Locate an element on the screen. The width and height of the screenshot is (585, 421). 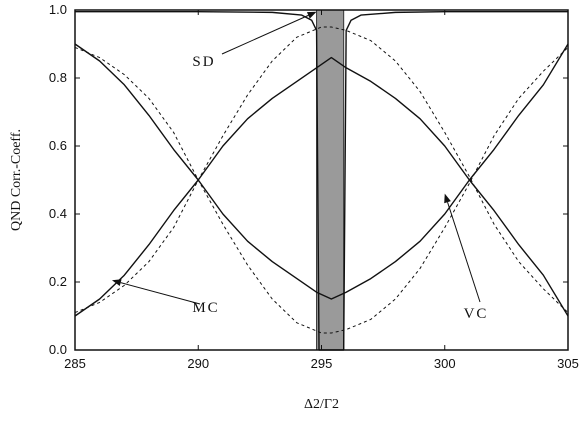
y-tick-label: 0.4 is located at coordinates (58, 213).